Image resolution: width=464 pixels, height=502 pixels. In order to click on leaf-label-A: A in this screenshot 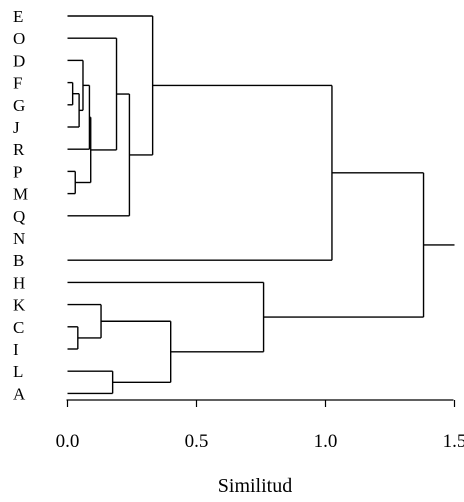, I will do `click(19, 393)`.